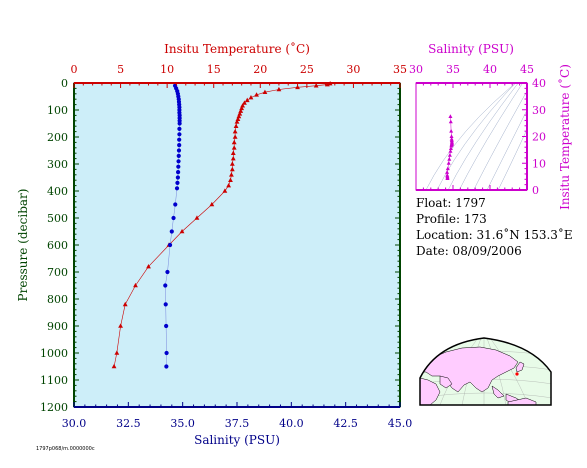 Image resolution: width=587 pixels, height=468 pixels. I want to click on float-location-marker, so click(517, 374).